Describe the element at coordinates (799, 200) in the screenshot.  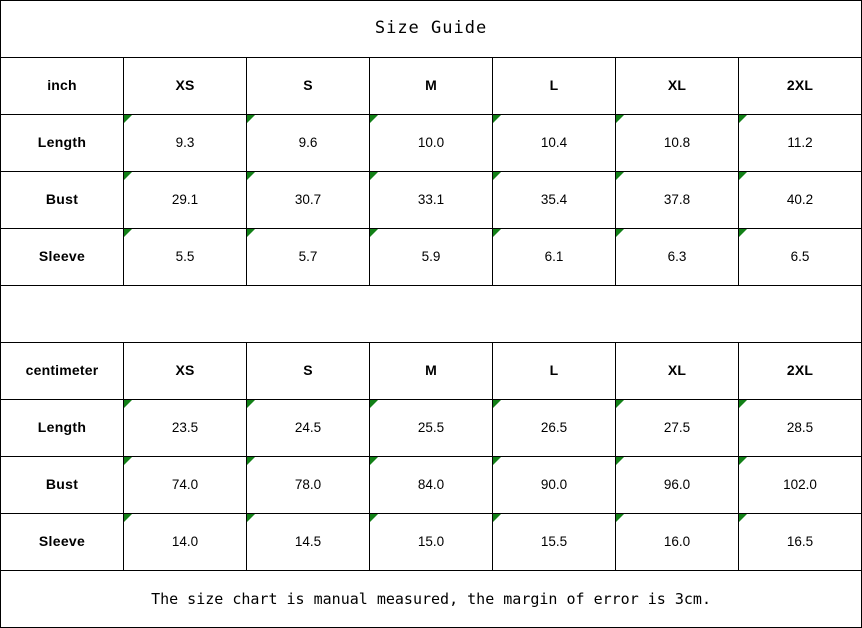
I see `cell-inch-bust-2xl: 40.2` at that location.